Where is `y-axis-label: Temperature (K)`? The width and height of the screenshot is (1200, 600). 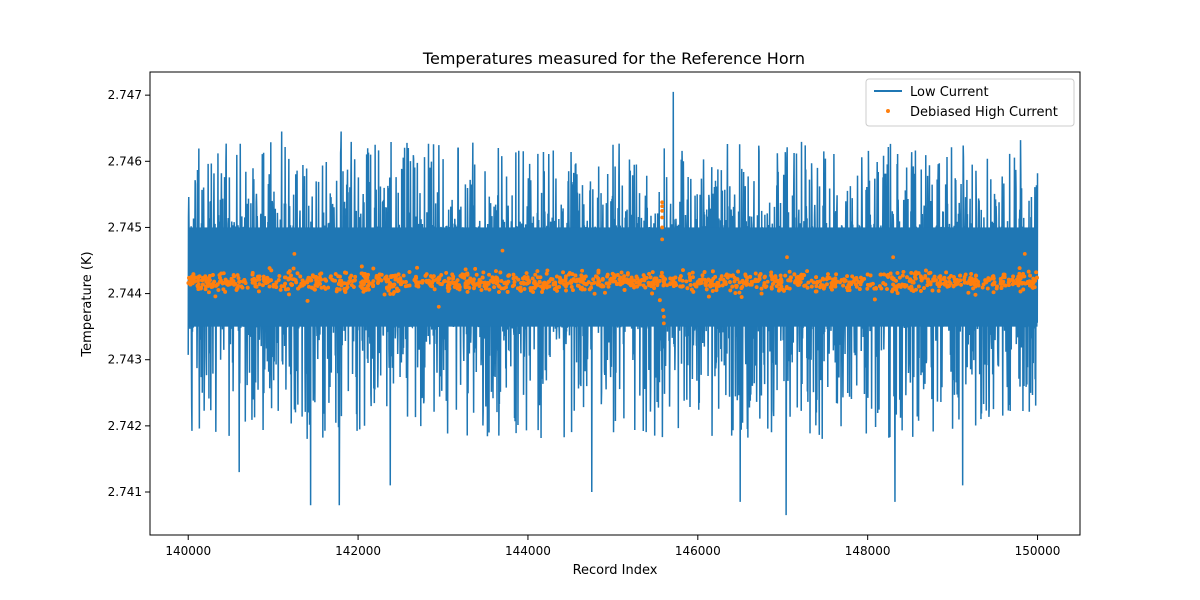
y-axis-label: Temperature (K) is located at coordinates (87, 304).